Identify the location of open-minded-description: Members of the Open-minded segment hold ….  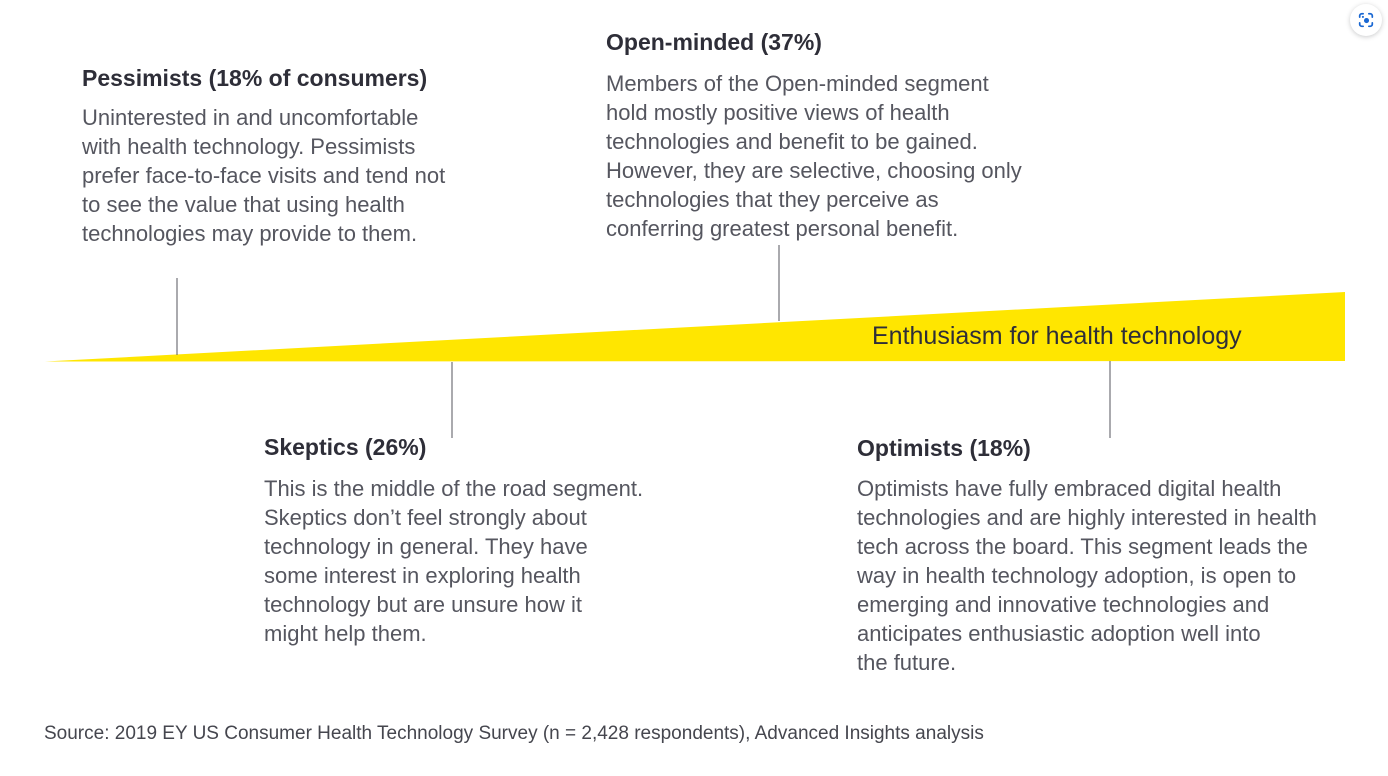
(814, 156).